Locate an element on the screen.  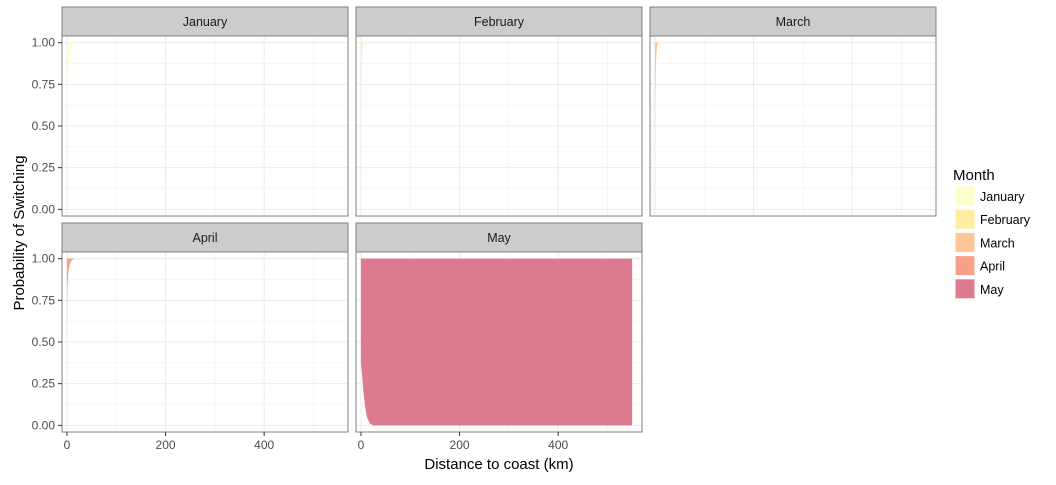
strip-label-february: February is located at coordinates (499, 22).